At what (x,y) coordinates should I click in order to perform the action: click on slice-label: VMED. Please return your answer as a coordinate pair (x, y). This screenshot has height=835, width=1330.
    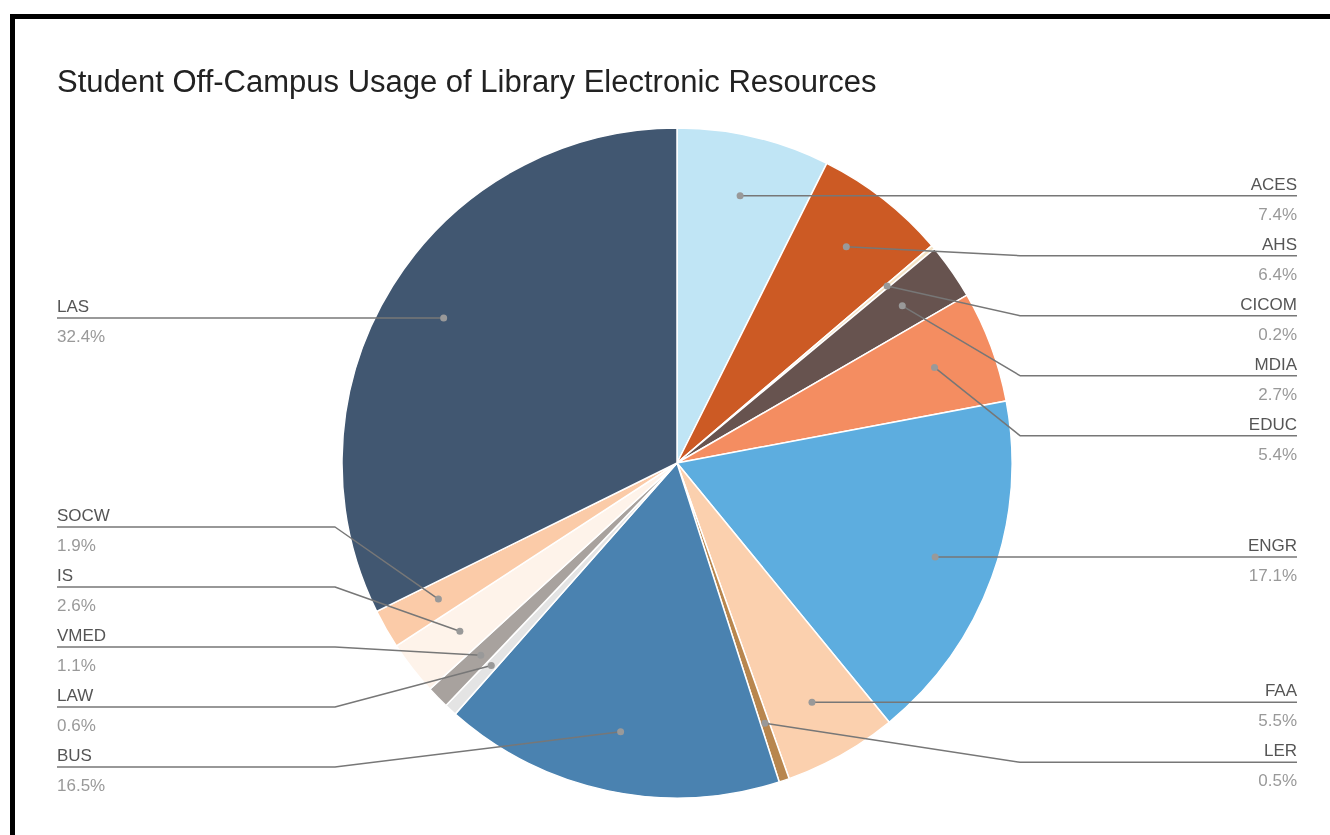
    Looking at the image, I should click on (82, 635).